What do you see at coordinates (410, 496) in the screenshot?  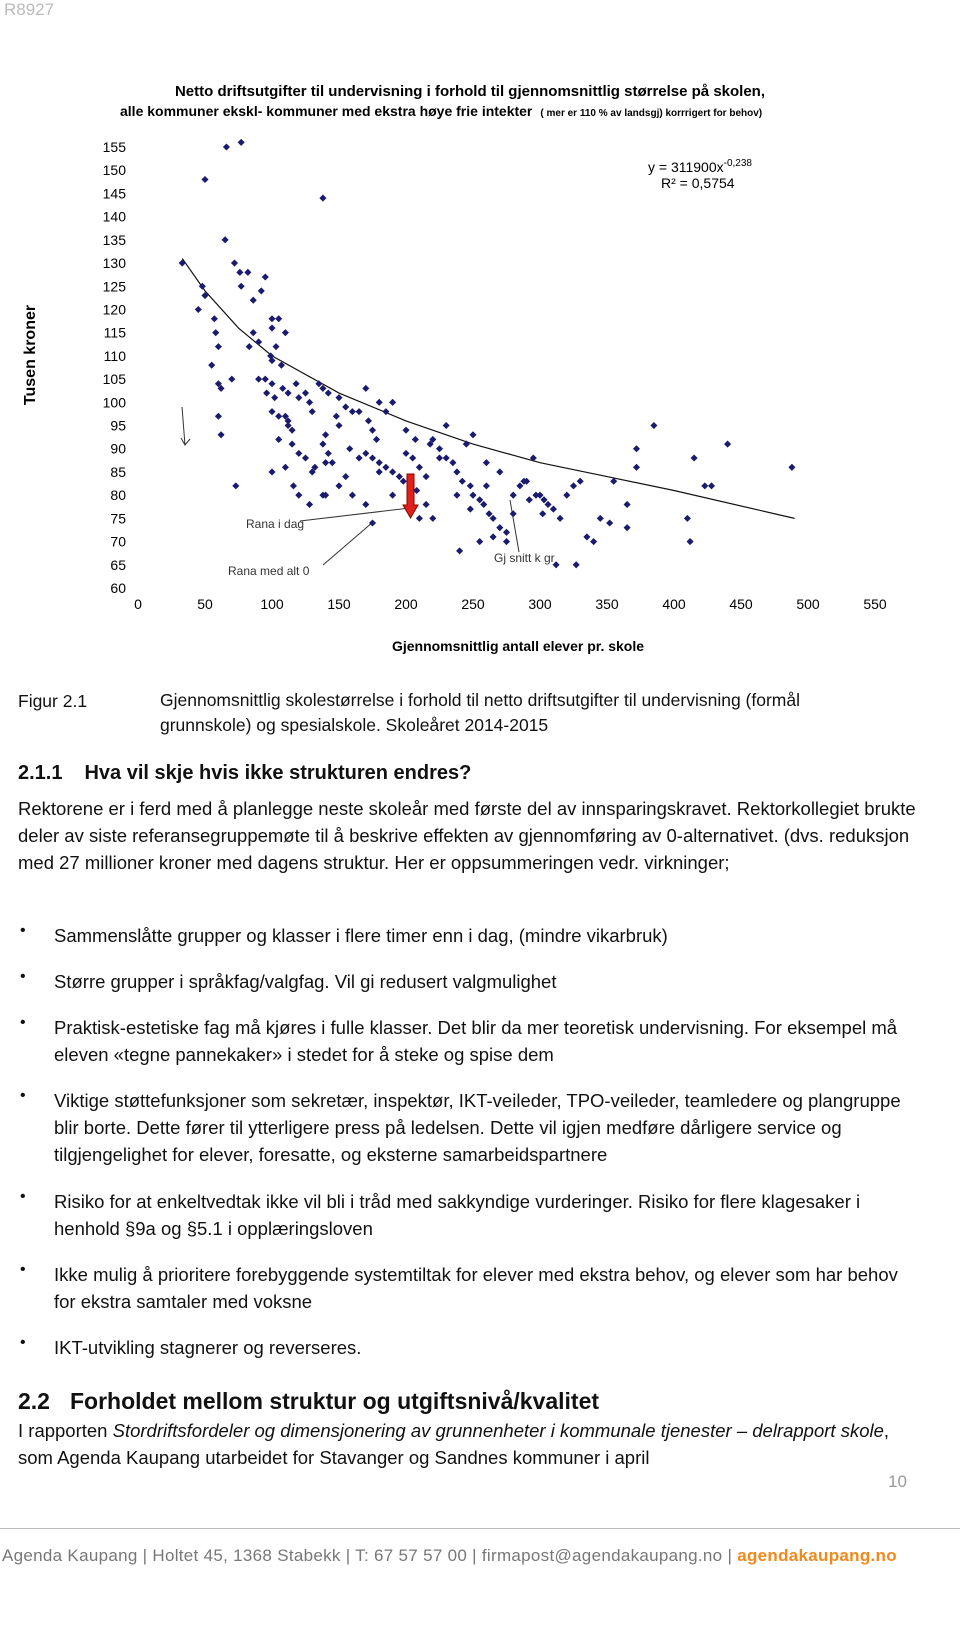 I see `red-arrow` at bounding box center [410, 496].